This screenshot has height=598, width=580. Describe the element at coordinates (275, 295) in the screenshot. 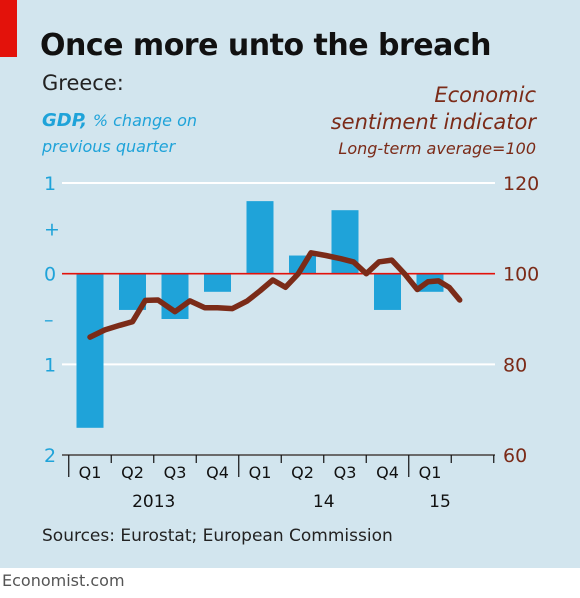

I see `sentiment-line` at that location.